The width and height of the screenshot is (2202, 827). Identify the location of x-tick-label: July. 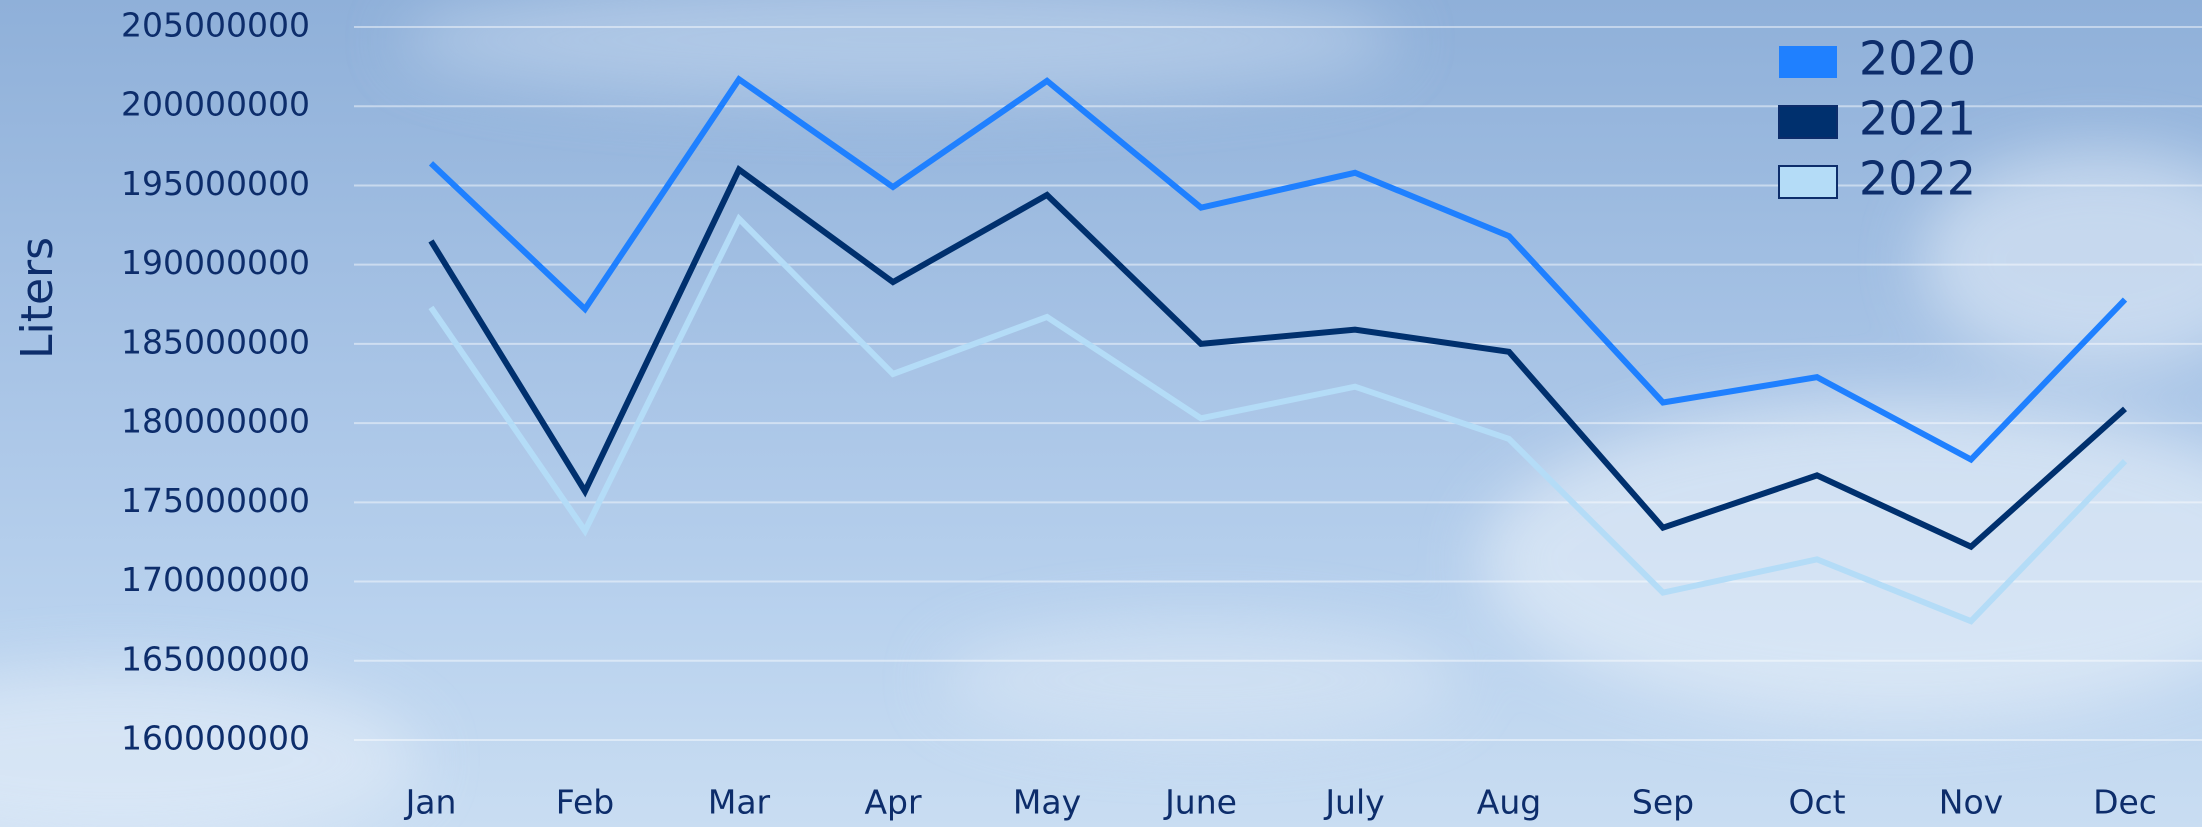
(1353, 802).